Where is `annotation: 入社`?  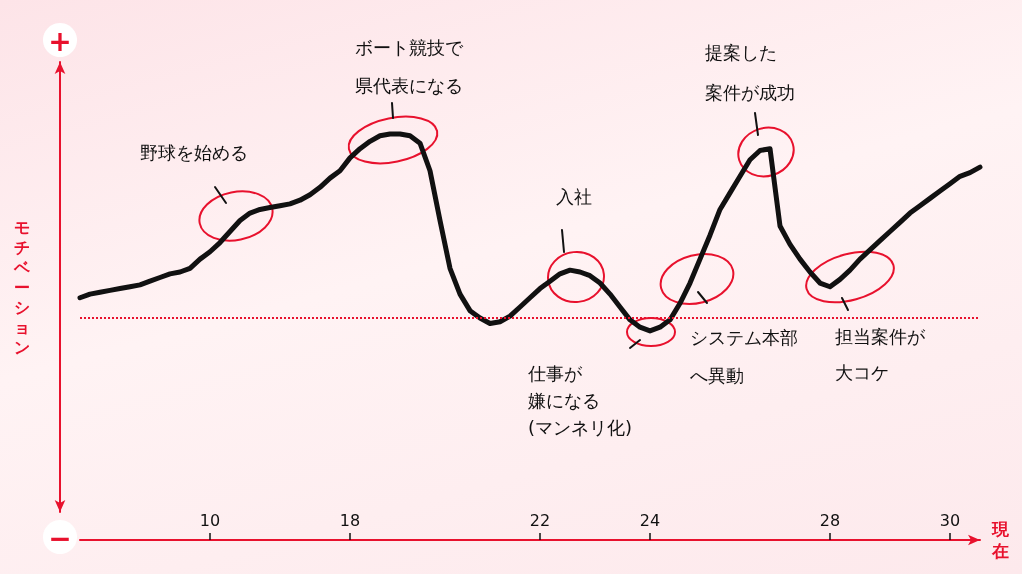
annotation: 入社 is located at coordinates (574, 196).